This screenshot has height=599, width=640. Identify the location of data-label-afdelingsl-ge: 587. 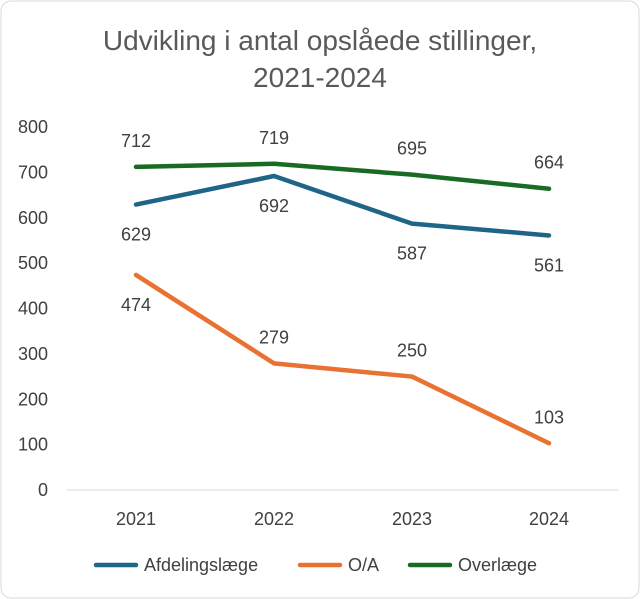
(412, 254).